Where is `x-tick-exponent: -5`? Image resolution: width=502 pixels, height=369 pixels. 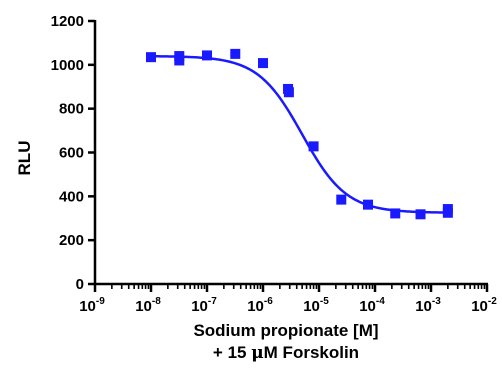 x-tick-exponent: -5 is located at coordinates (324, 301).